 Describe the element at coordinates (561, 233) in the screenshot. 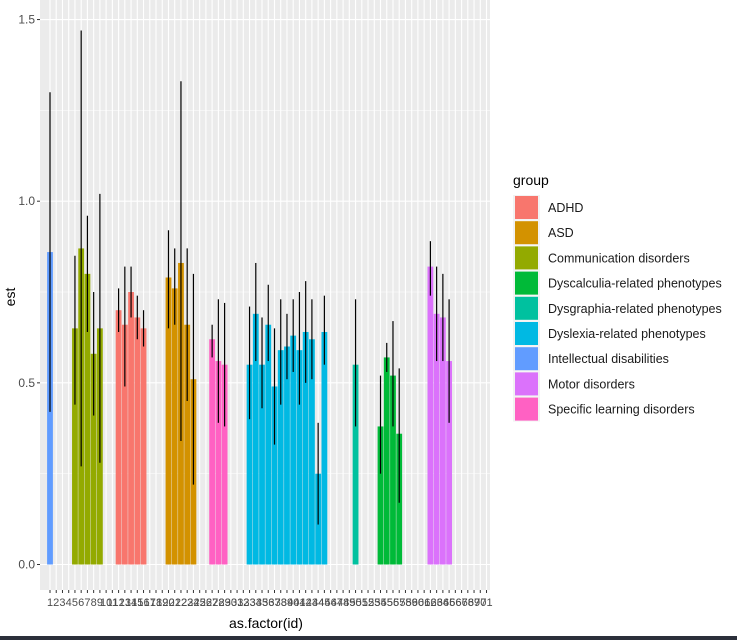

I see `legend-label: ASD` at that location.